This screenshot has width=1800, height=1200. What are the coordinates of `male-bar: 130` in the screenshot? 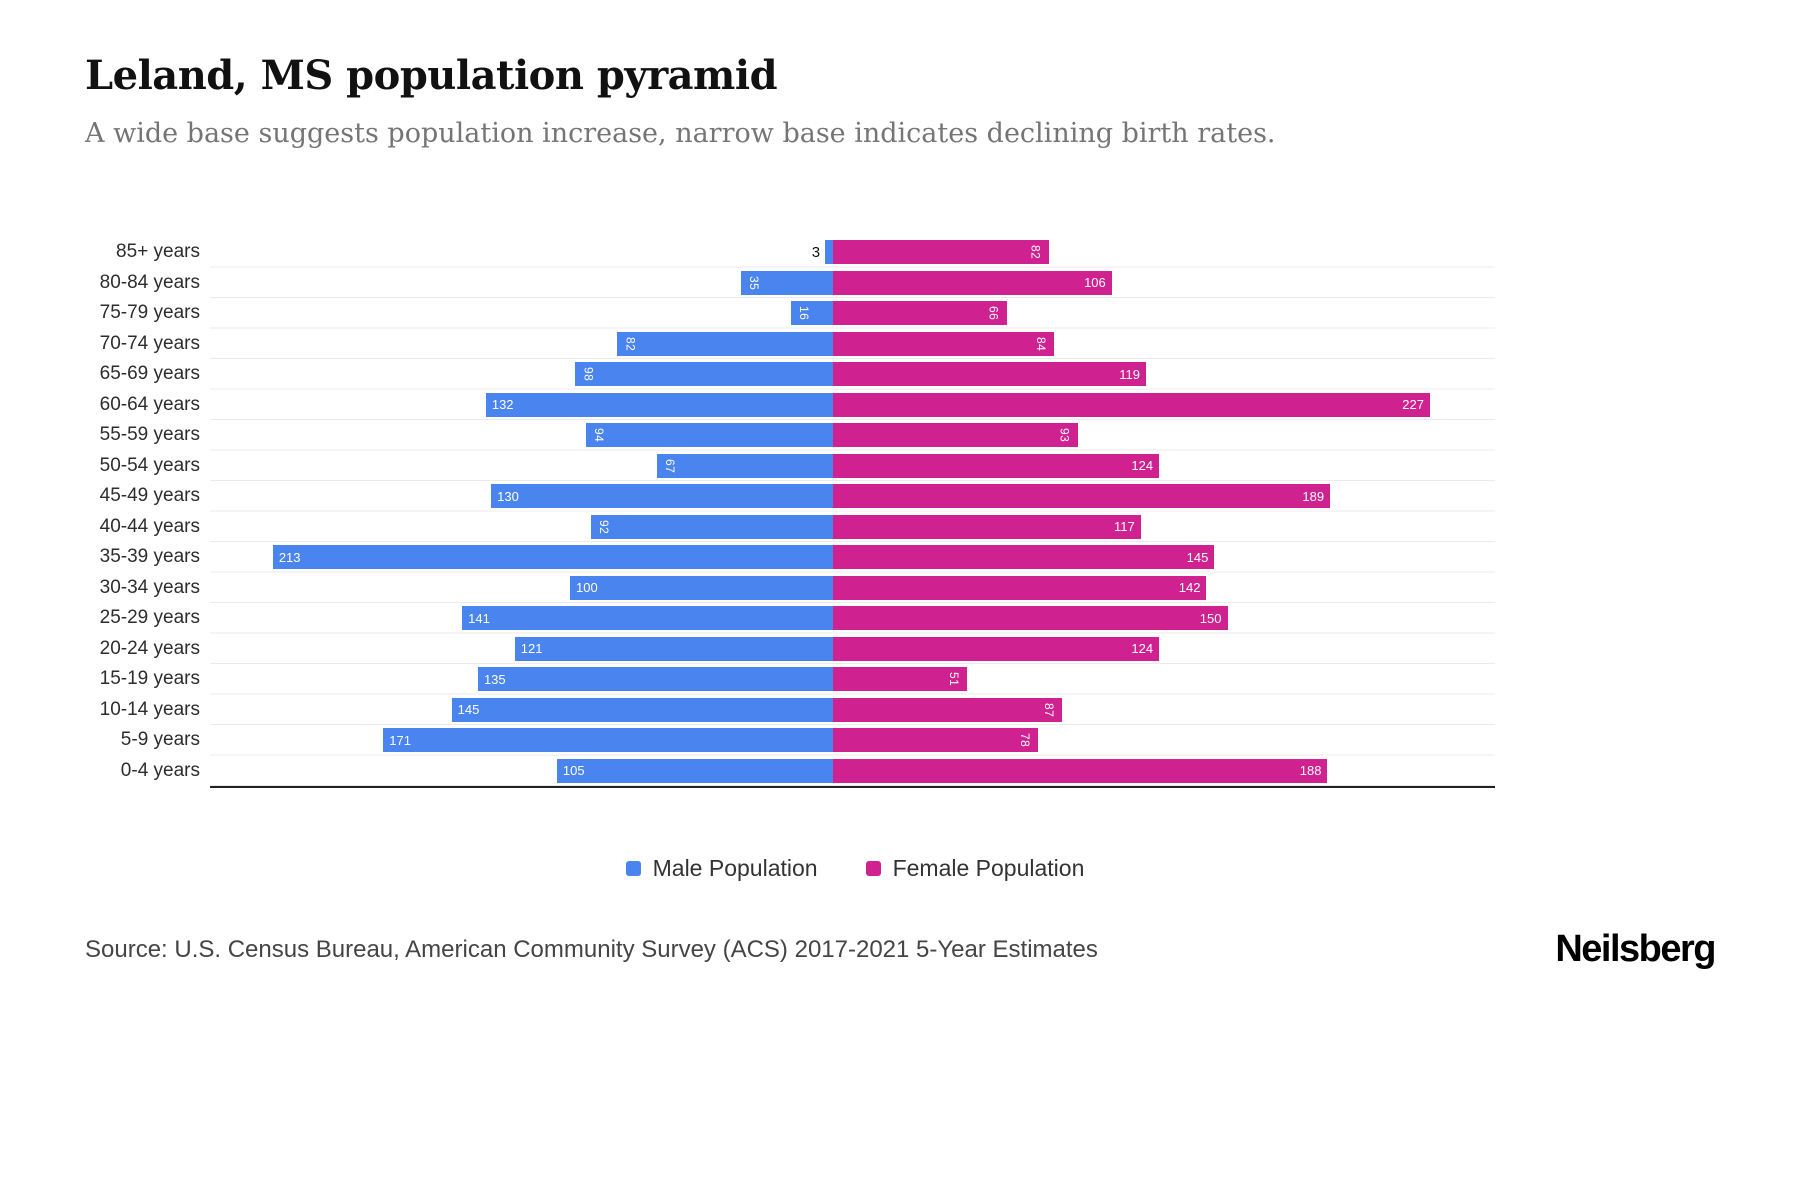 It's located at (662, 496).